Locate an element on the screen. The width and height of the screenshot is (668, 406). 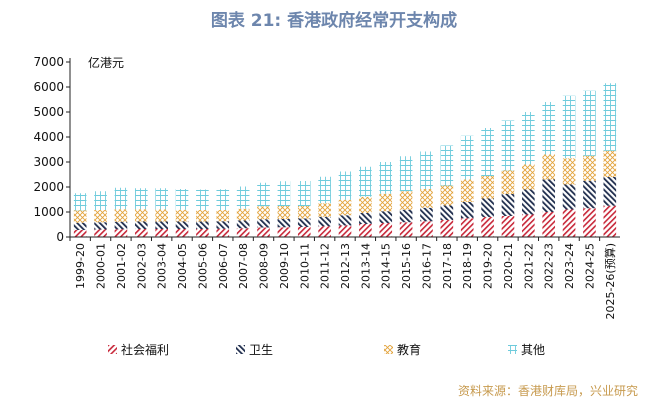
x-tick-label: 2018-19 is located at coordinates (467, 266).